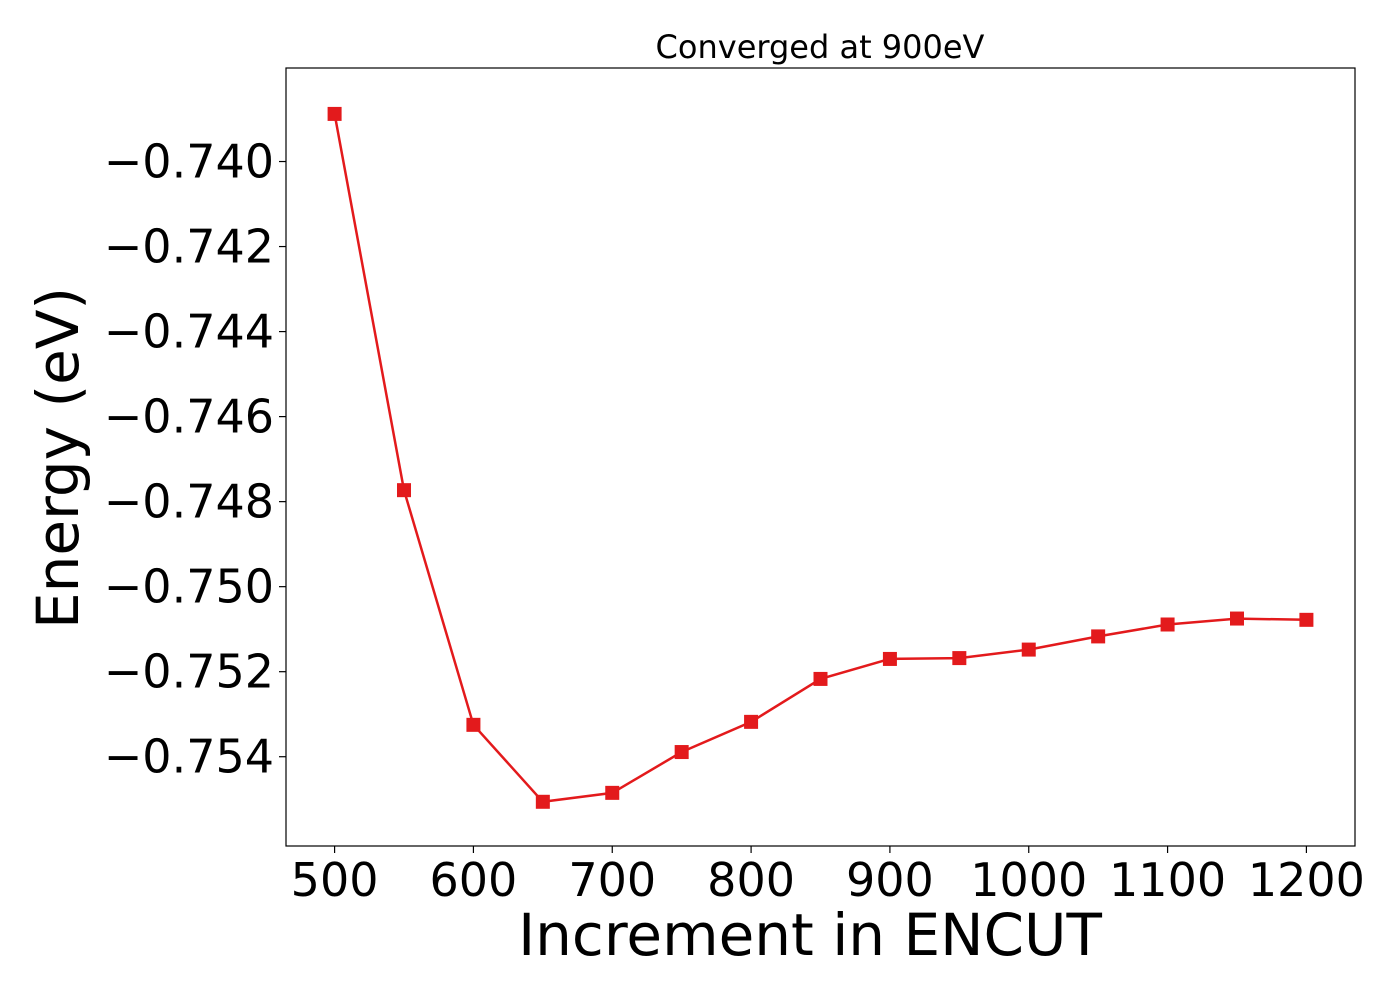  I want to click on y-tick-label: −0.742, so click(189, 247).